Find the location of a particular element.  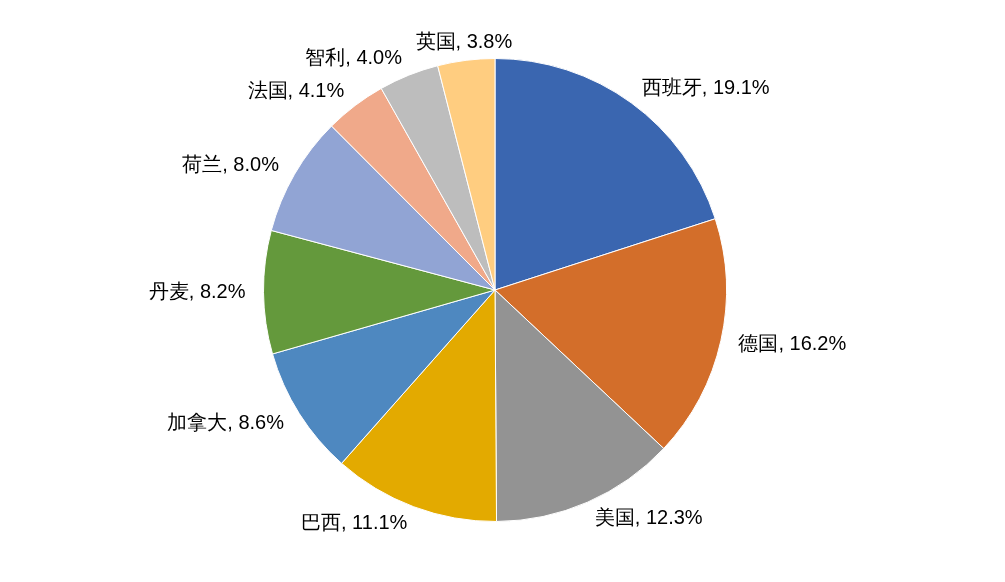

slice-label: 巴西, 11.1% is located at coordinates (354, 522).